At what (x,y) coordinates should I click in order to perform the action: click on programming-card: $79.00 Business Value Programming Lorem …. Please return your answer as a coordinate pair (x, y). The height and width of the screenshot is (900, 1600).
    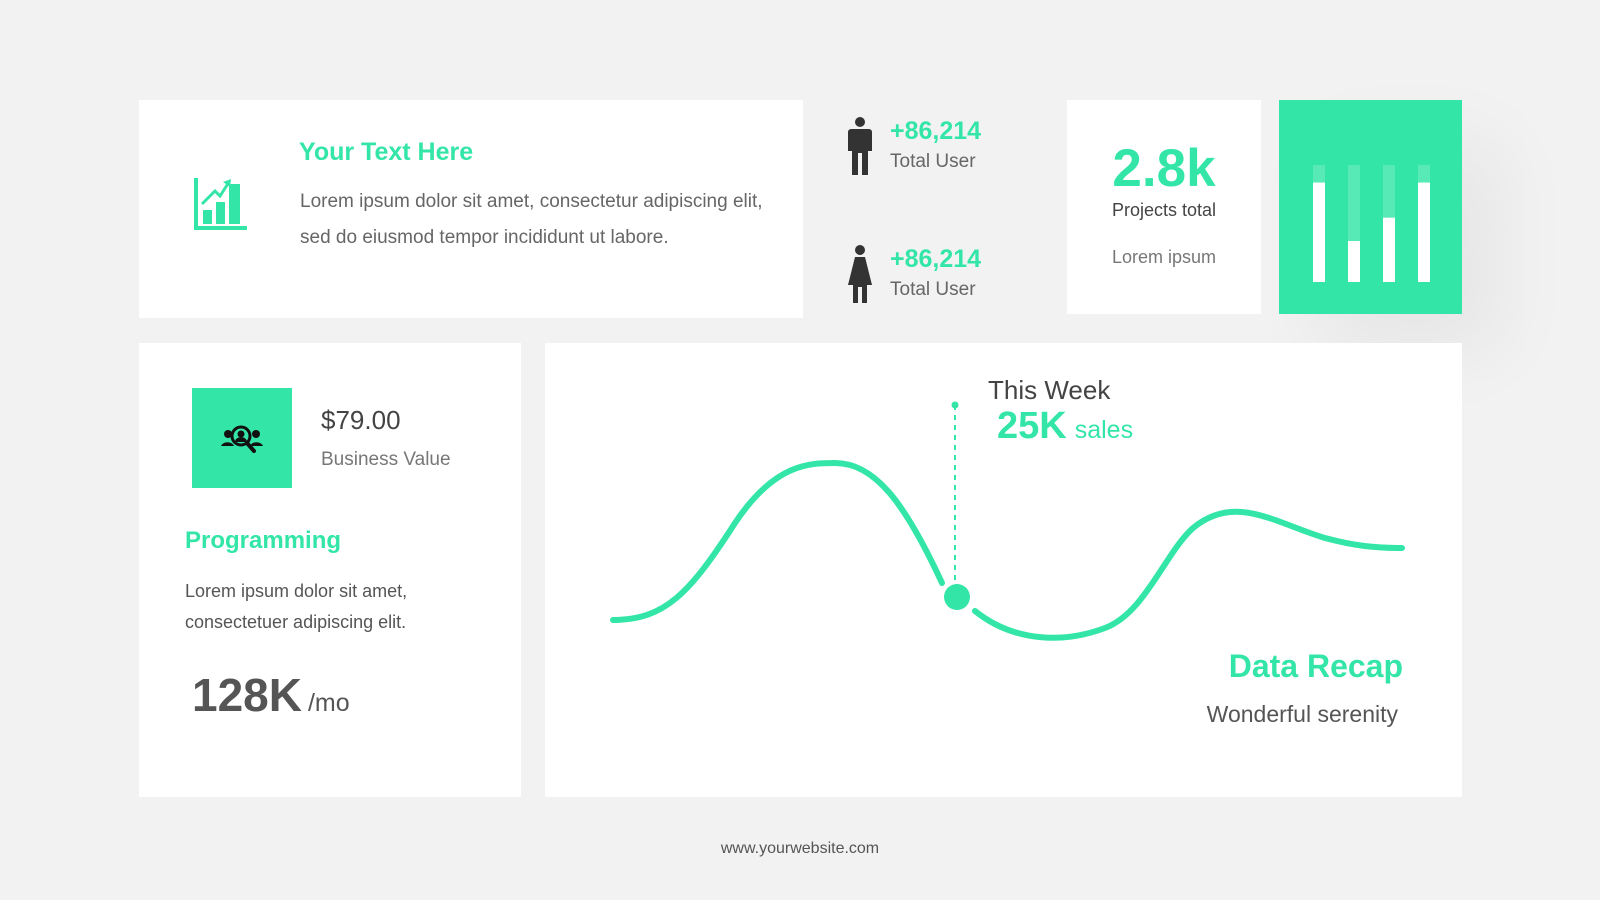
    Looking at the image, I should click on (330, 570).